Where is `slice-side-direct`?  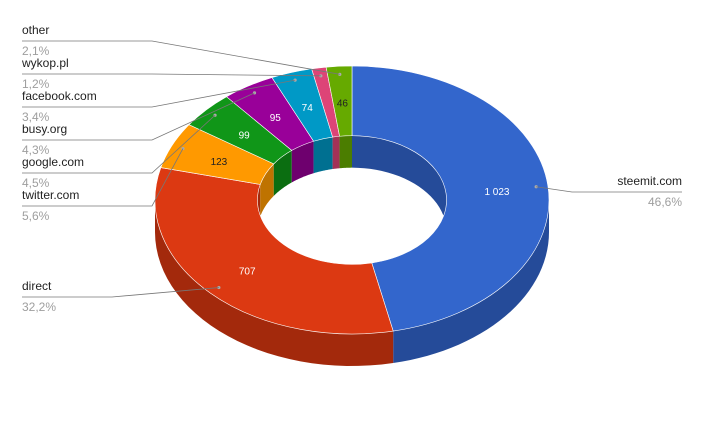 slice-side-direct is located at coordinates (274, 283).